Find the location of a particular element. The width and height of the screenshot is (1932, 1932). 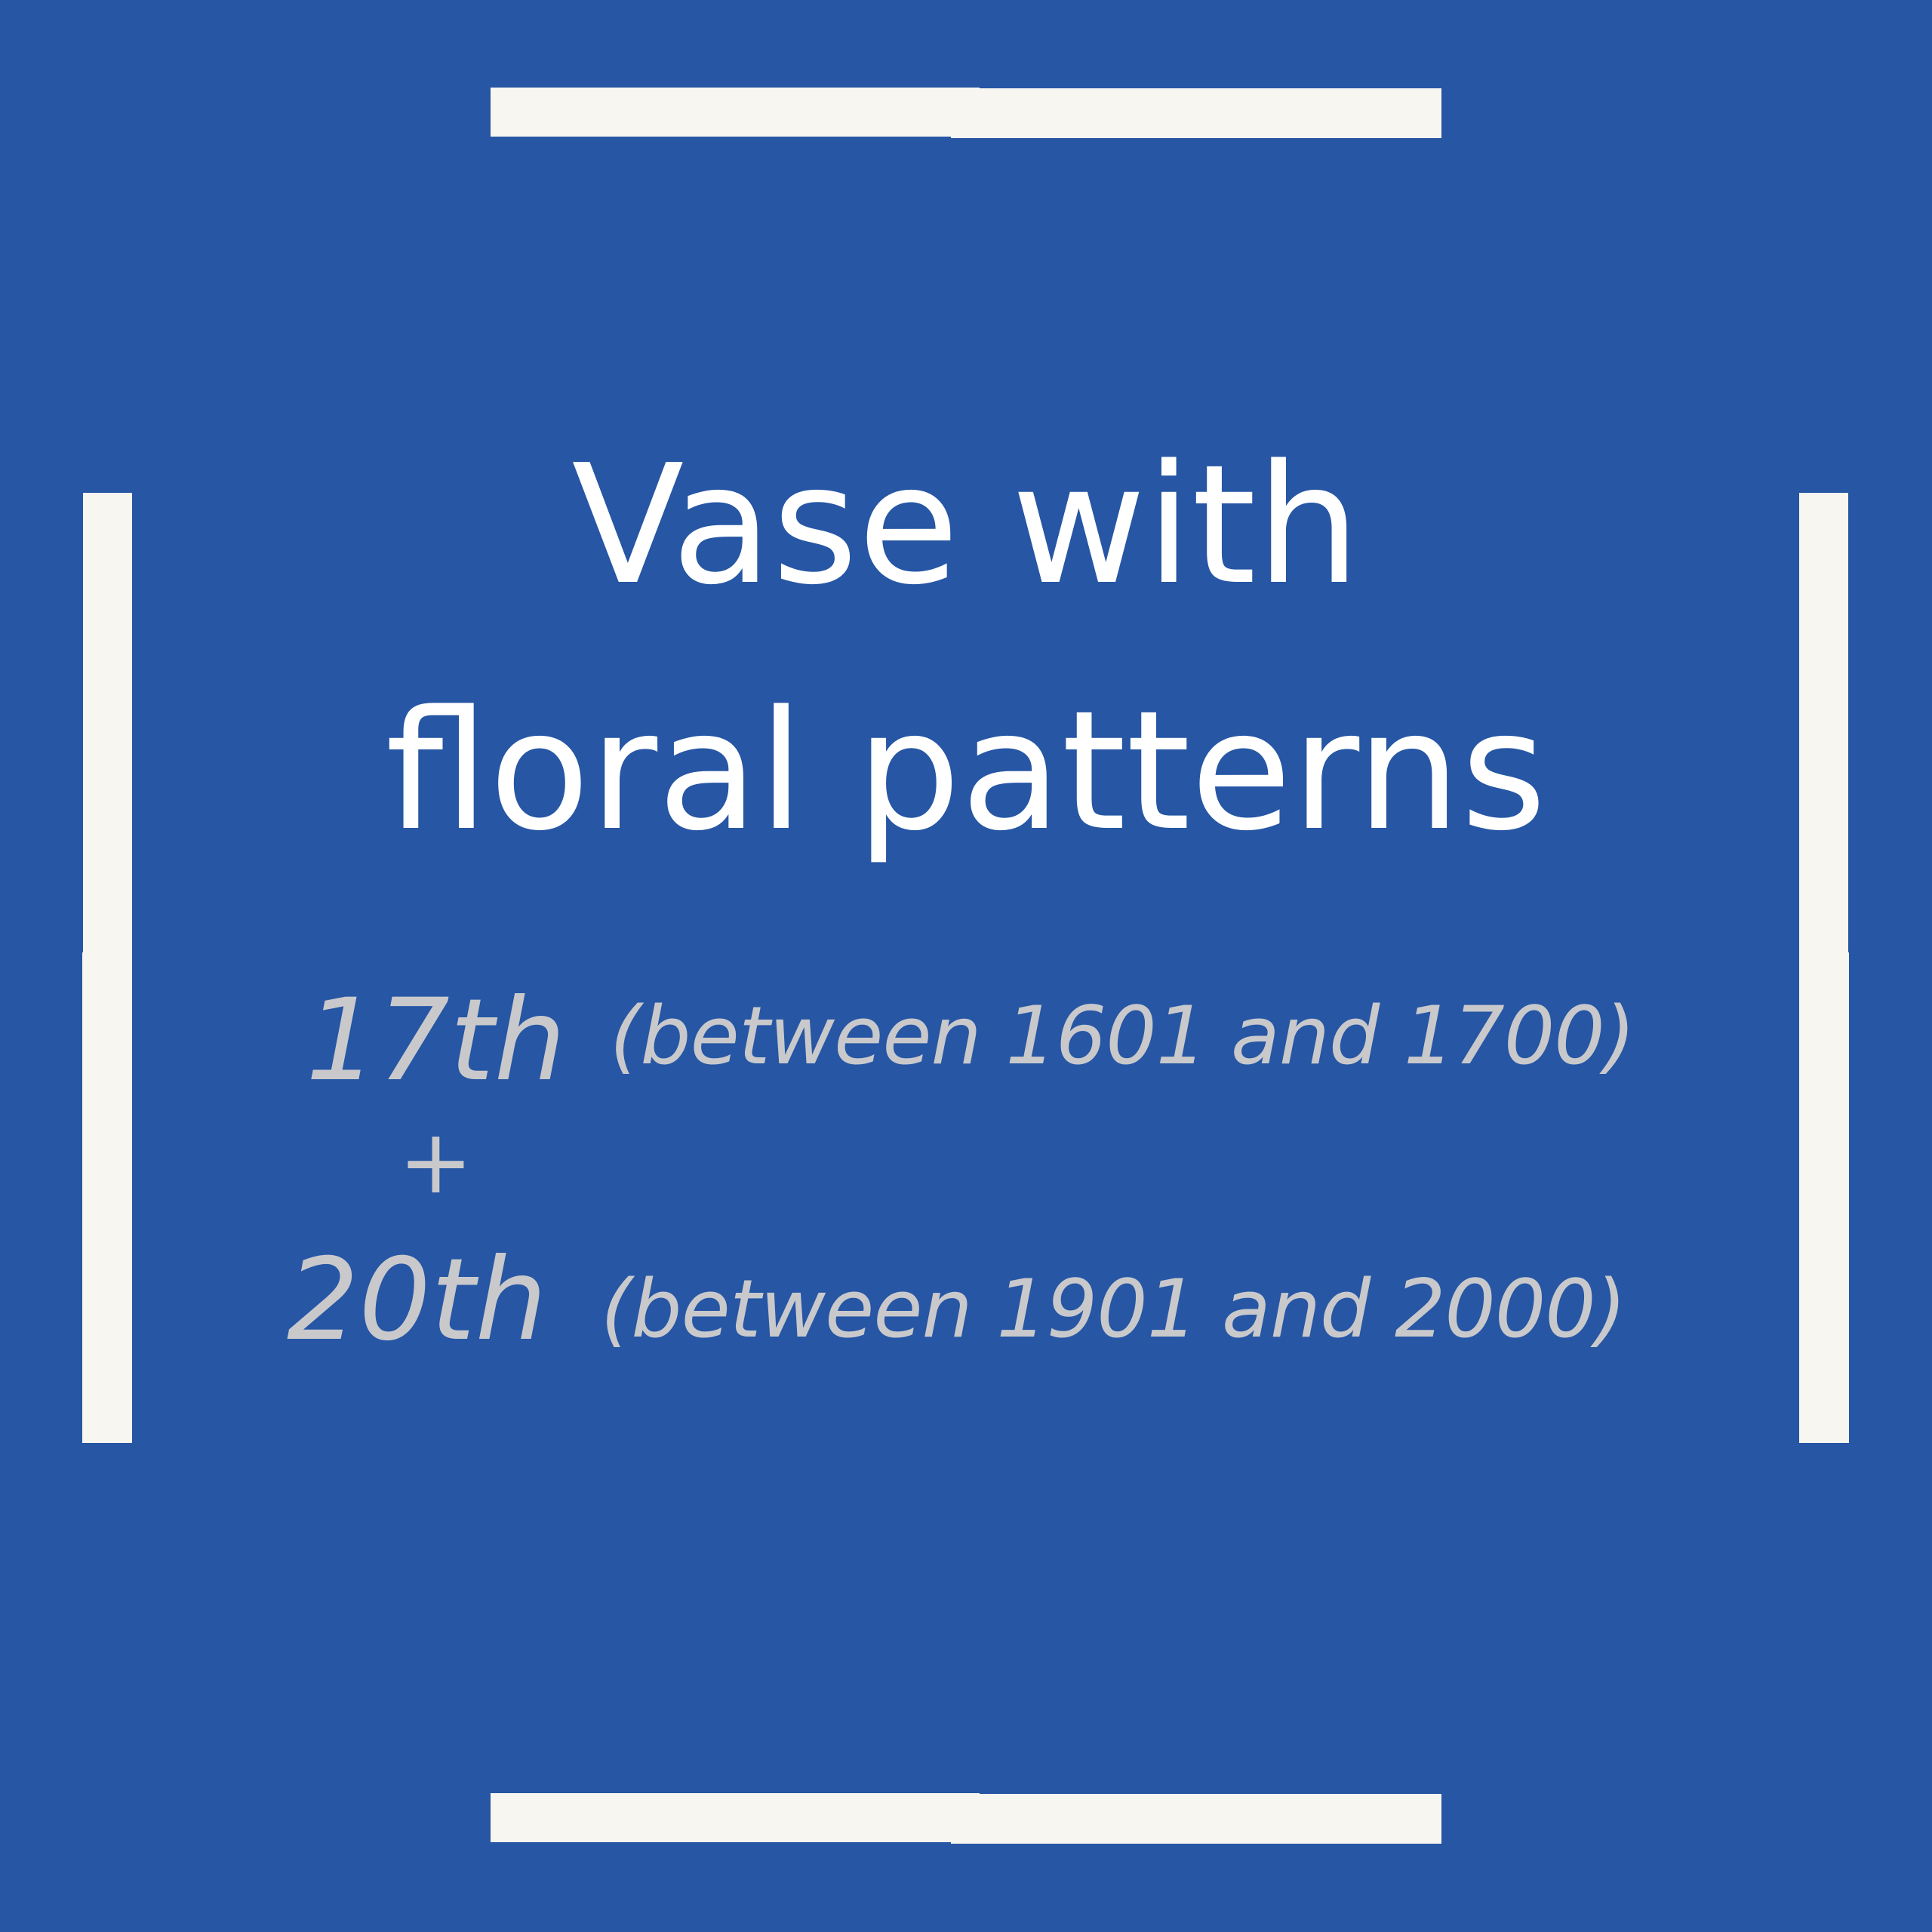

range-20th: (between 1901 and 2000) is located at coordinates (1113, 1309).